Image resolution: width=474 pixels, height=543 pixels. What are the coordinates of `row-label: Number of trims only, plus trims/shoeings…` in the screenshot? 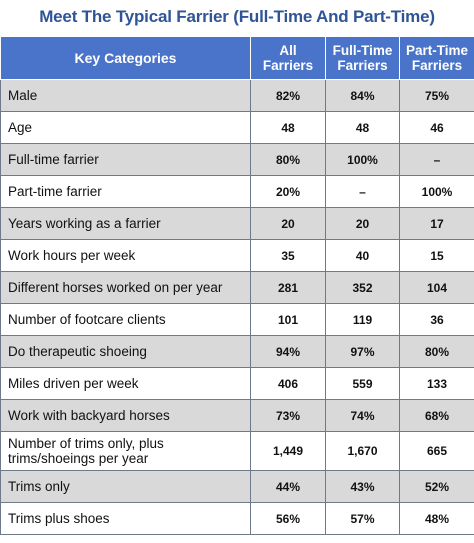 It's located at (125, 451).